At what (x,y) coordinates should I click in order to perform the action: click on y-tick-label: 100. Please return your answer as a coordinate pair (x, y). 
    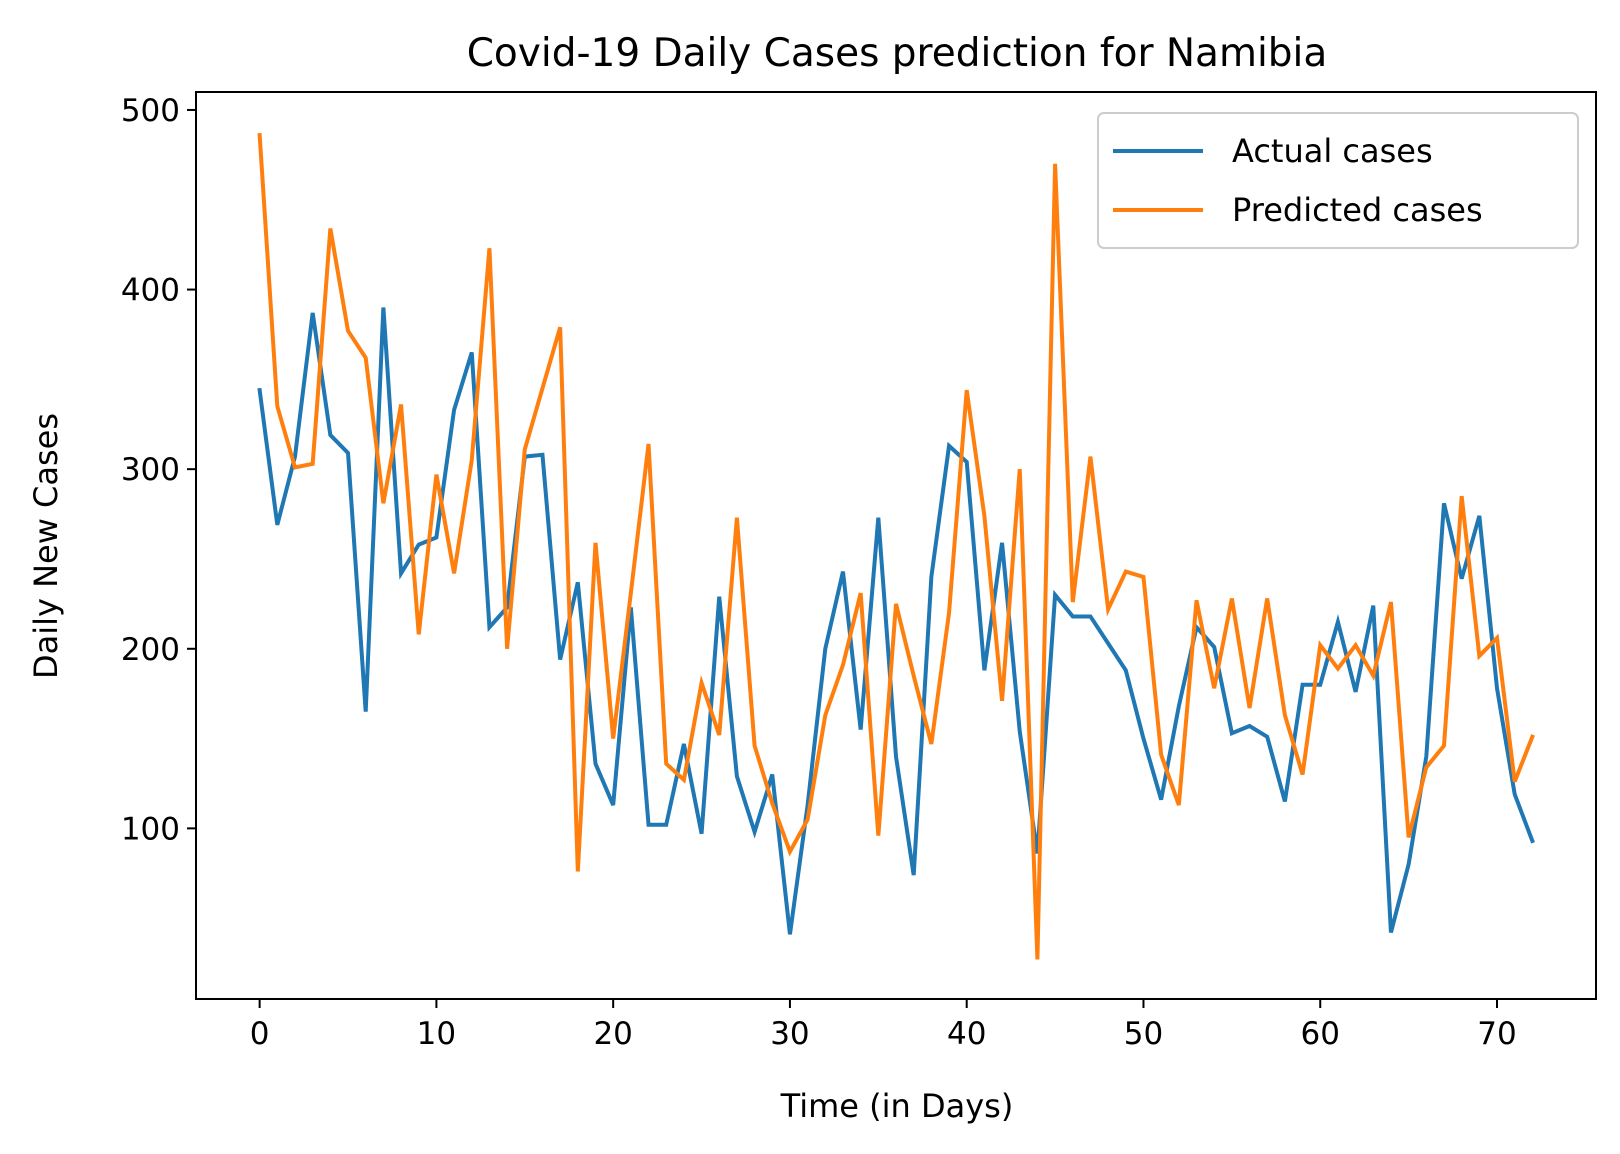
    Looking at the image, I should click on (150, 829).